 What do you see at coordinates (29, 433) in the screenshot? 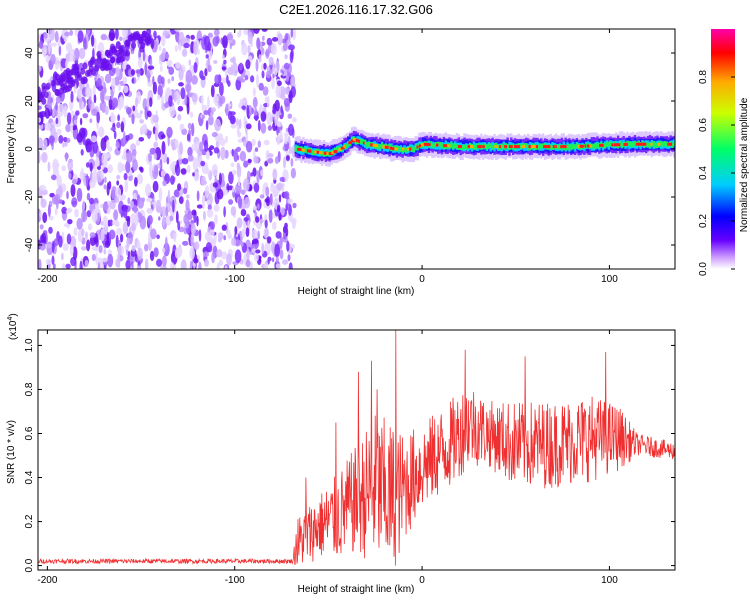
I see `y-tick-label: 0.6` at bounding box center [29, 433].